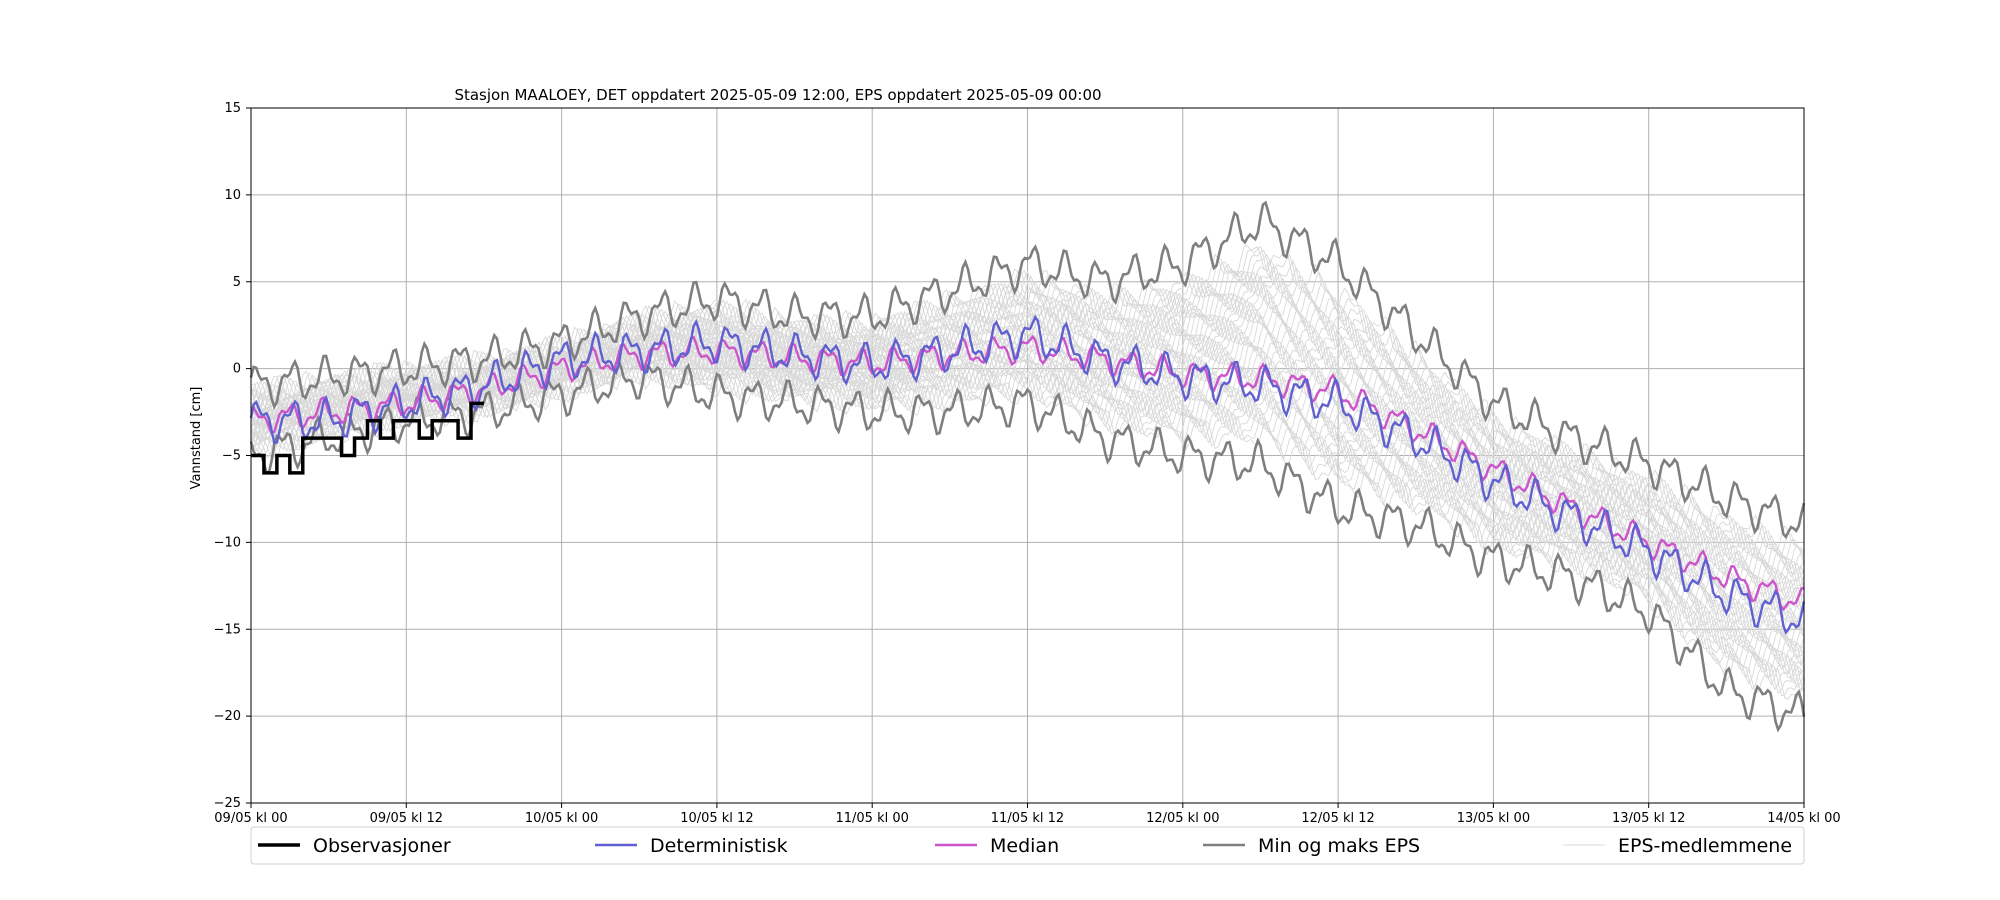 This screenshot has height=900, width=2000. I want to click on y-tick-label: −25, so click(227, 803).